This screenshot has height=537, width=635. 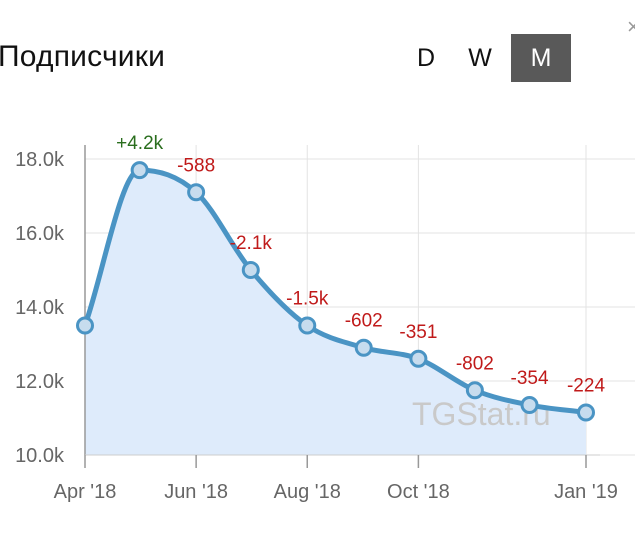 I want to click on x-tick-label: Jan '19, so click(x=586, y=492).